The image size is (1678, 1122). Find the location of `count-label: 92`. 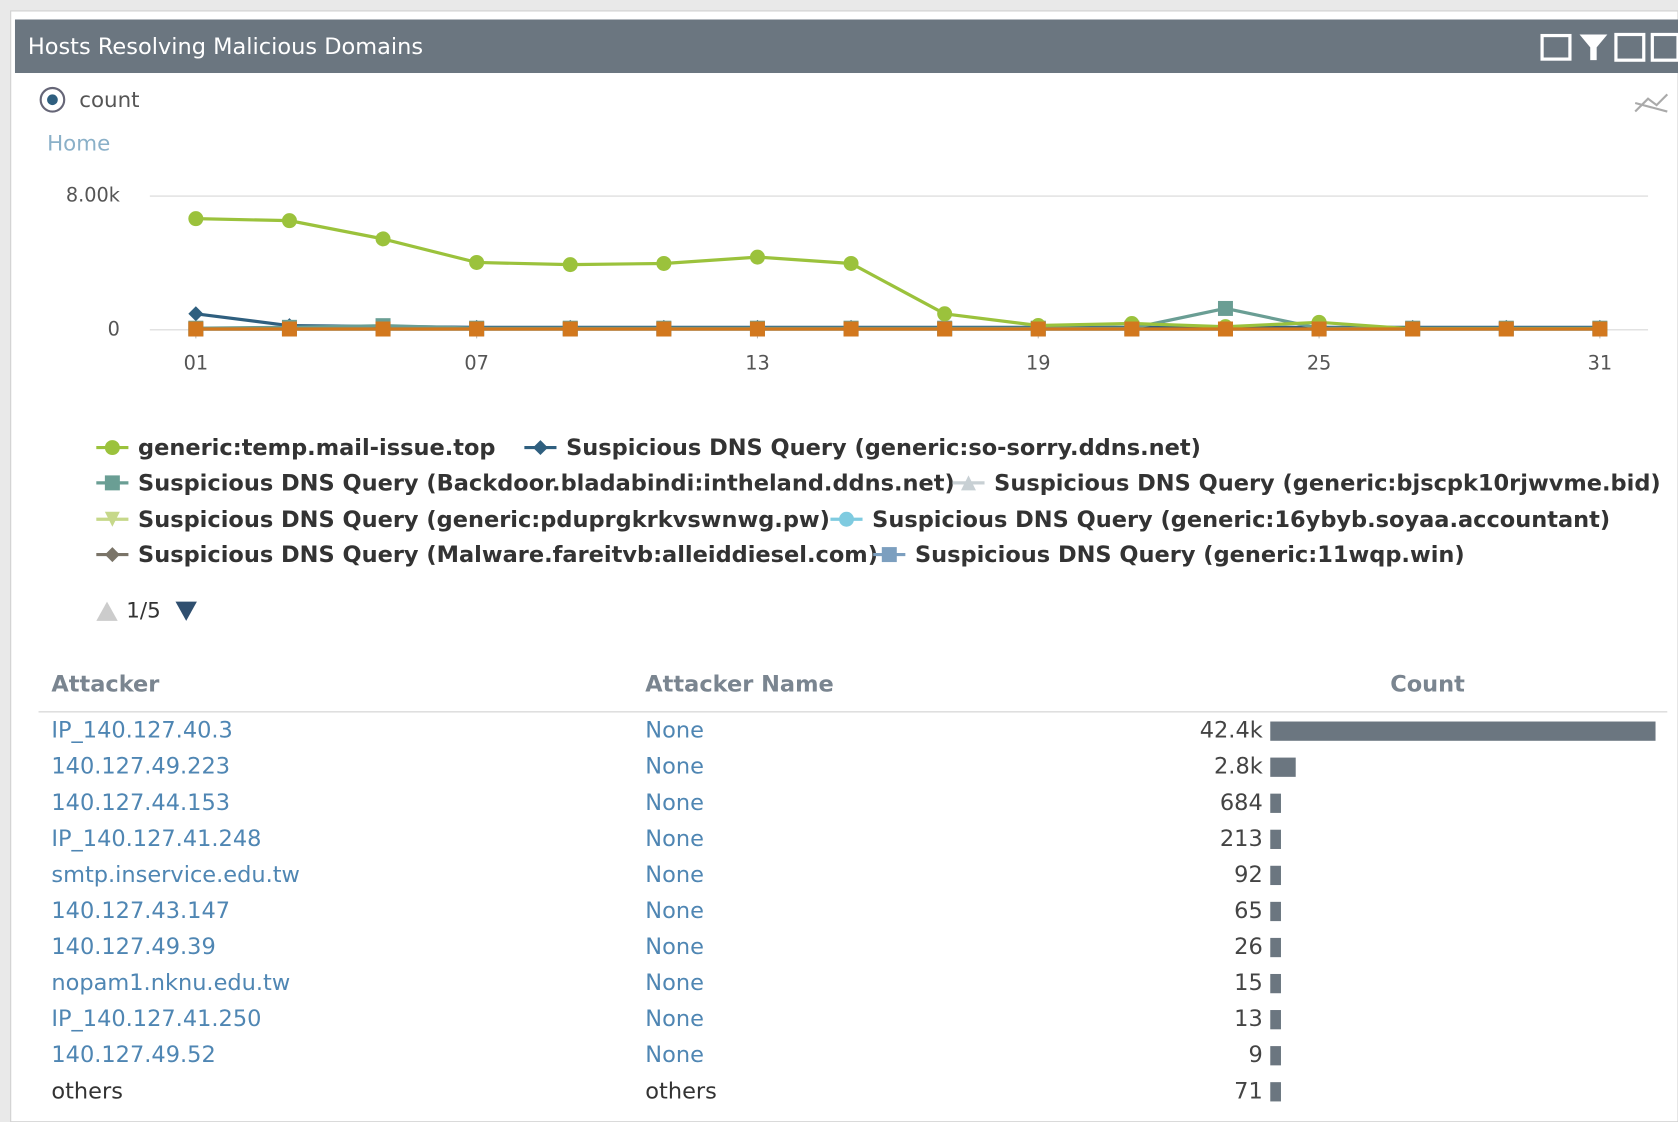

count-label: 92 is located at coordinates (1248, 875).